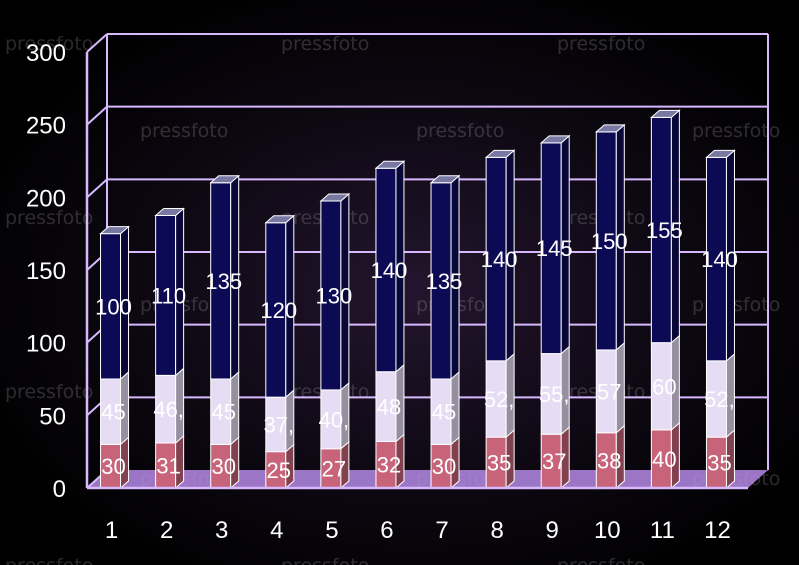 The height and width of the screenshot is (565, 799). I want to click on data-label: 60, so click(664, 386).